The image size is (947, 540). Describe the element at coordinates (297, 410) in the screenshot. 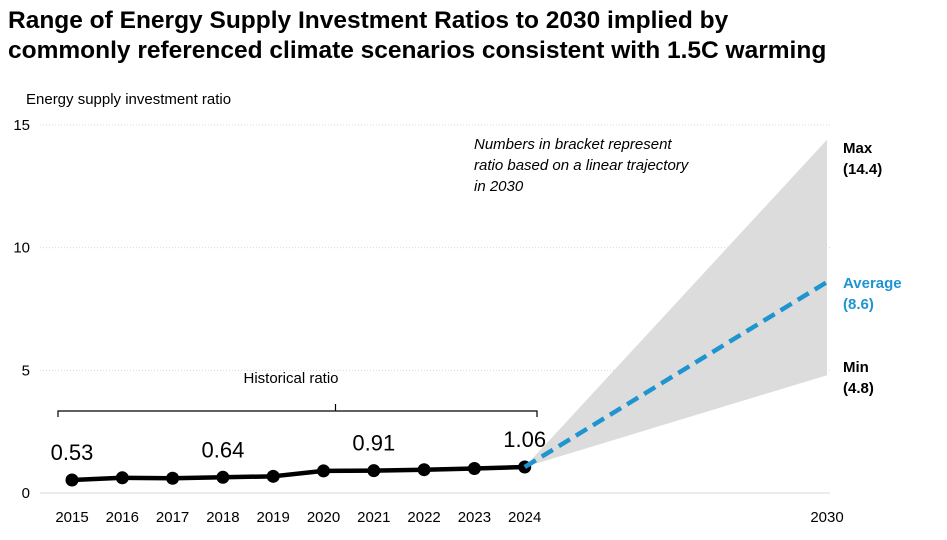

I see `historical-bracket` at that location.